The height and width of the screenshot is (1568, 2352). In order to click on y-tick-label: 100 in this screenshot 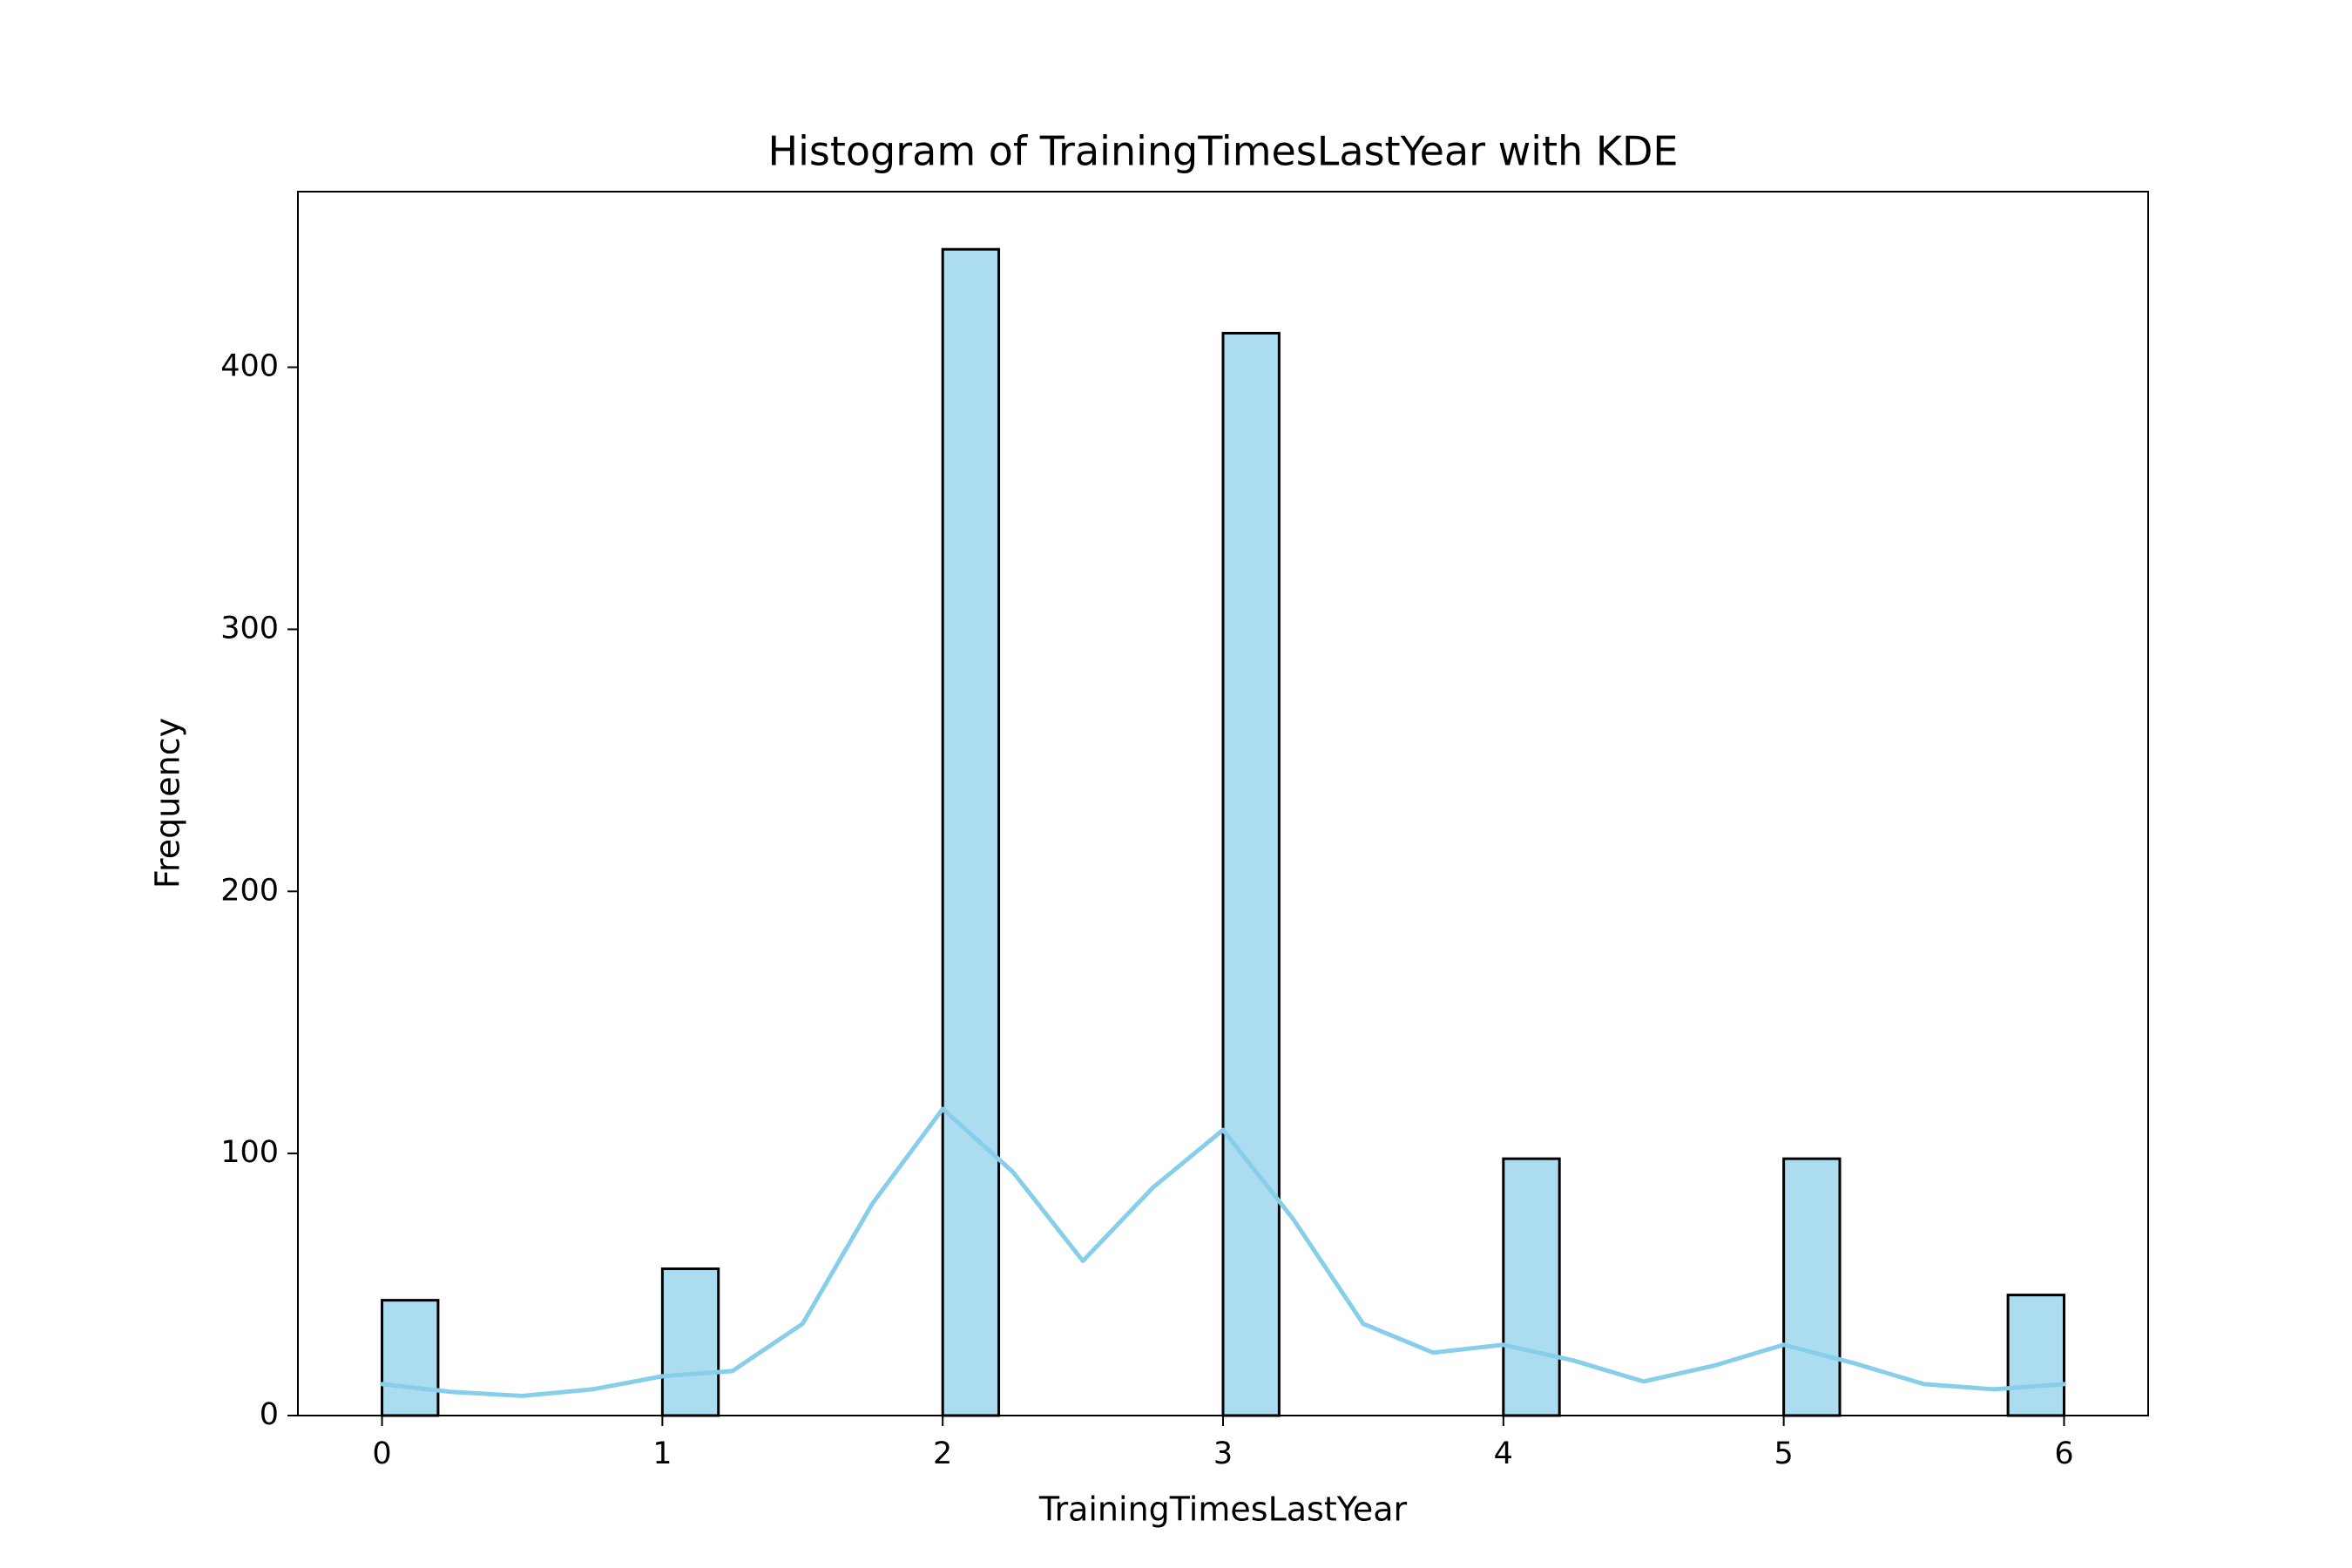, I will do `click(250, 1152)`.